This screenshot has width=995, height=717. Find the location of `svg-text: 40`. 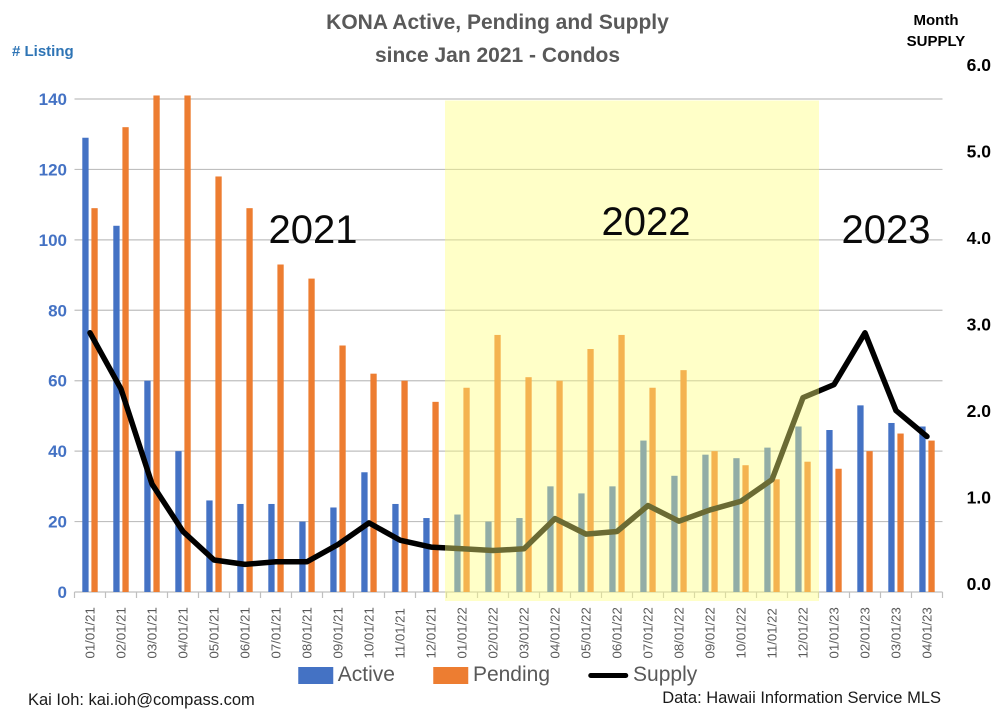

svg-text: 40 is located at coordinates (57, 451).